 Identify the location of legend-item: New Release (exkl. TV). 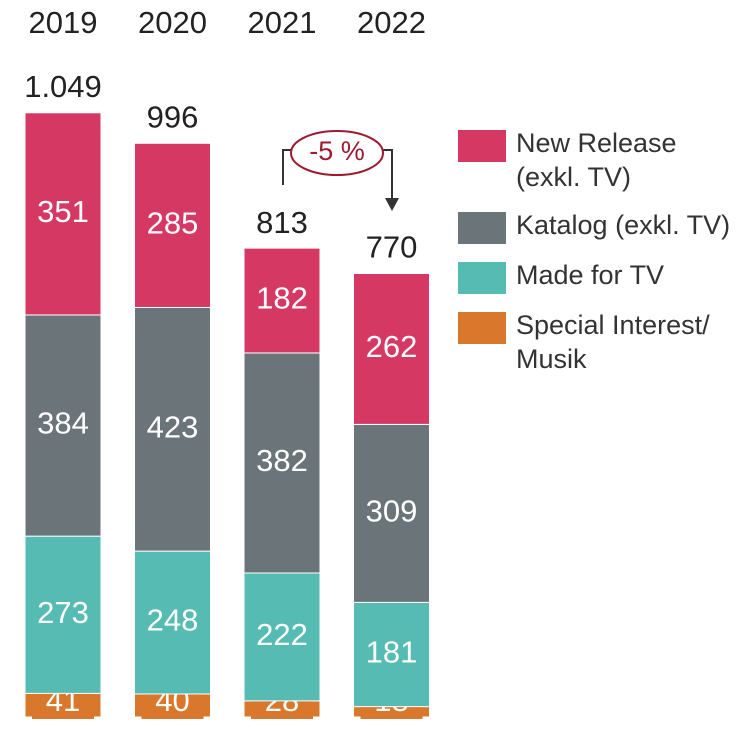
(602, 160).